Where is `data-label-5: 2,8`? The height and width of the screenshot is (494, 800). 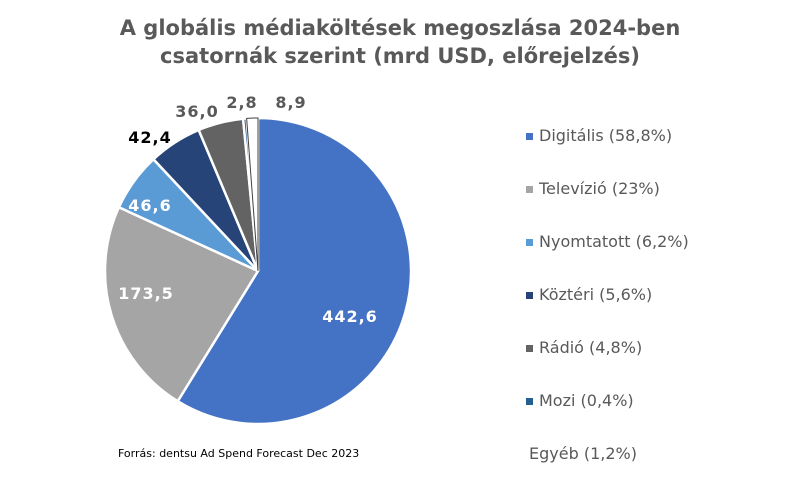 data-label-5: 2,8 is located at coordinates (241, 102).